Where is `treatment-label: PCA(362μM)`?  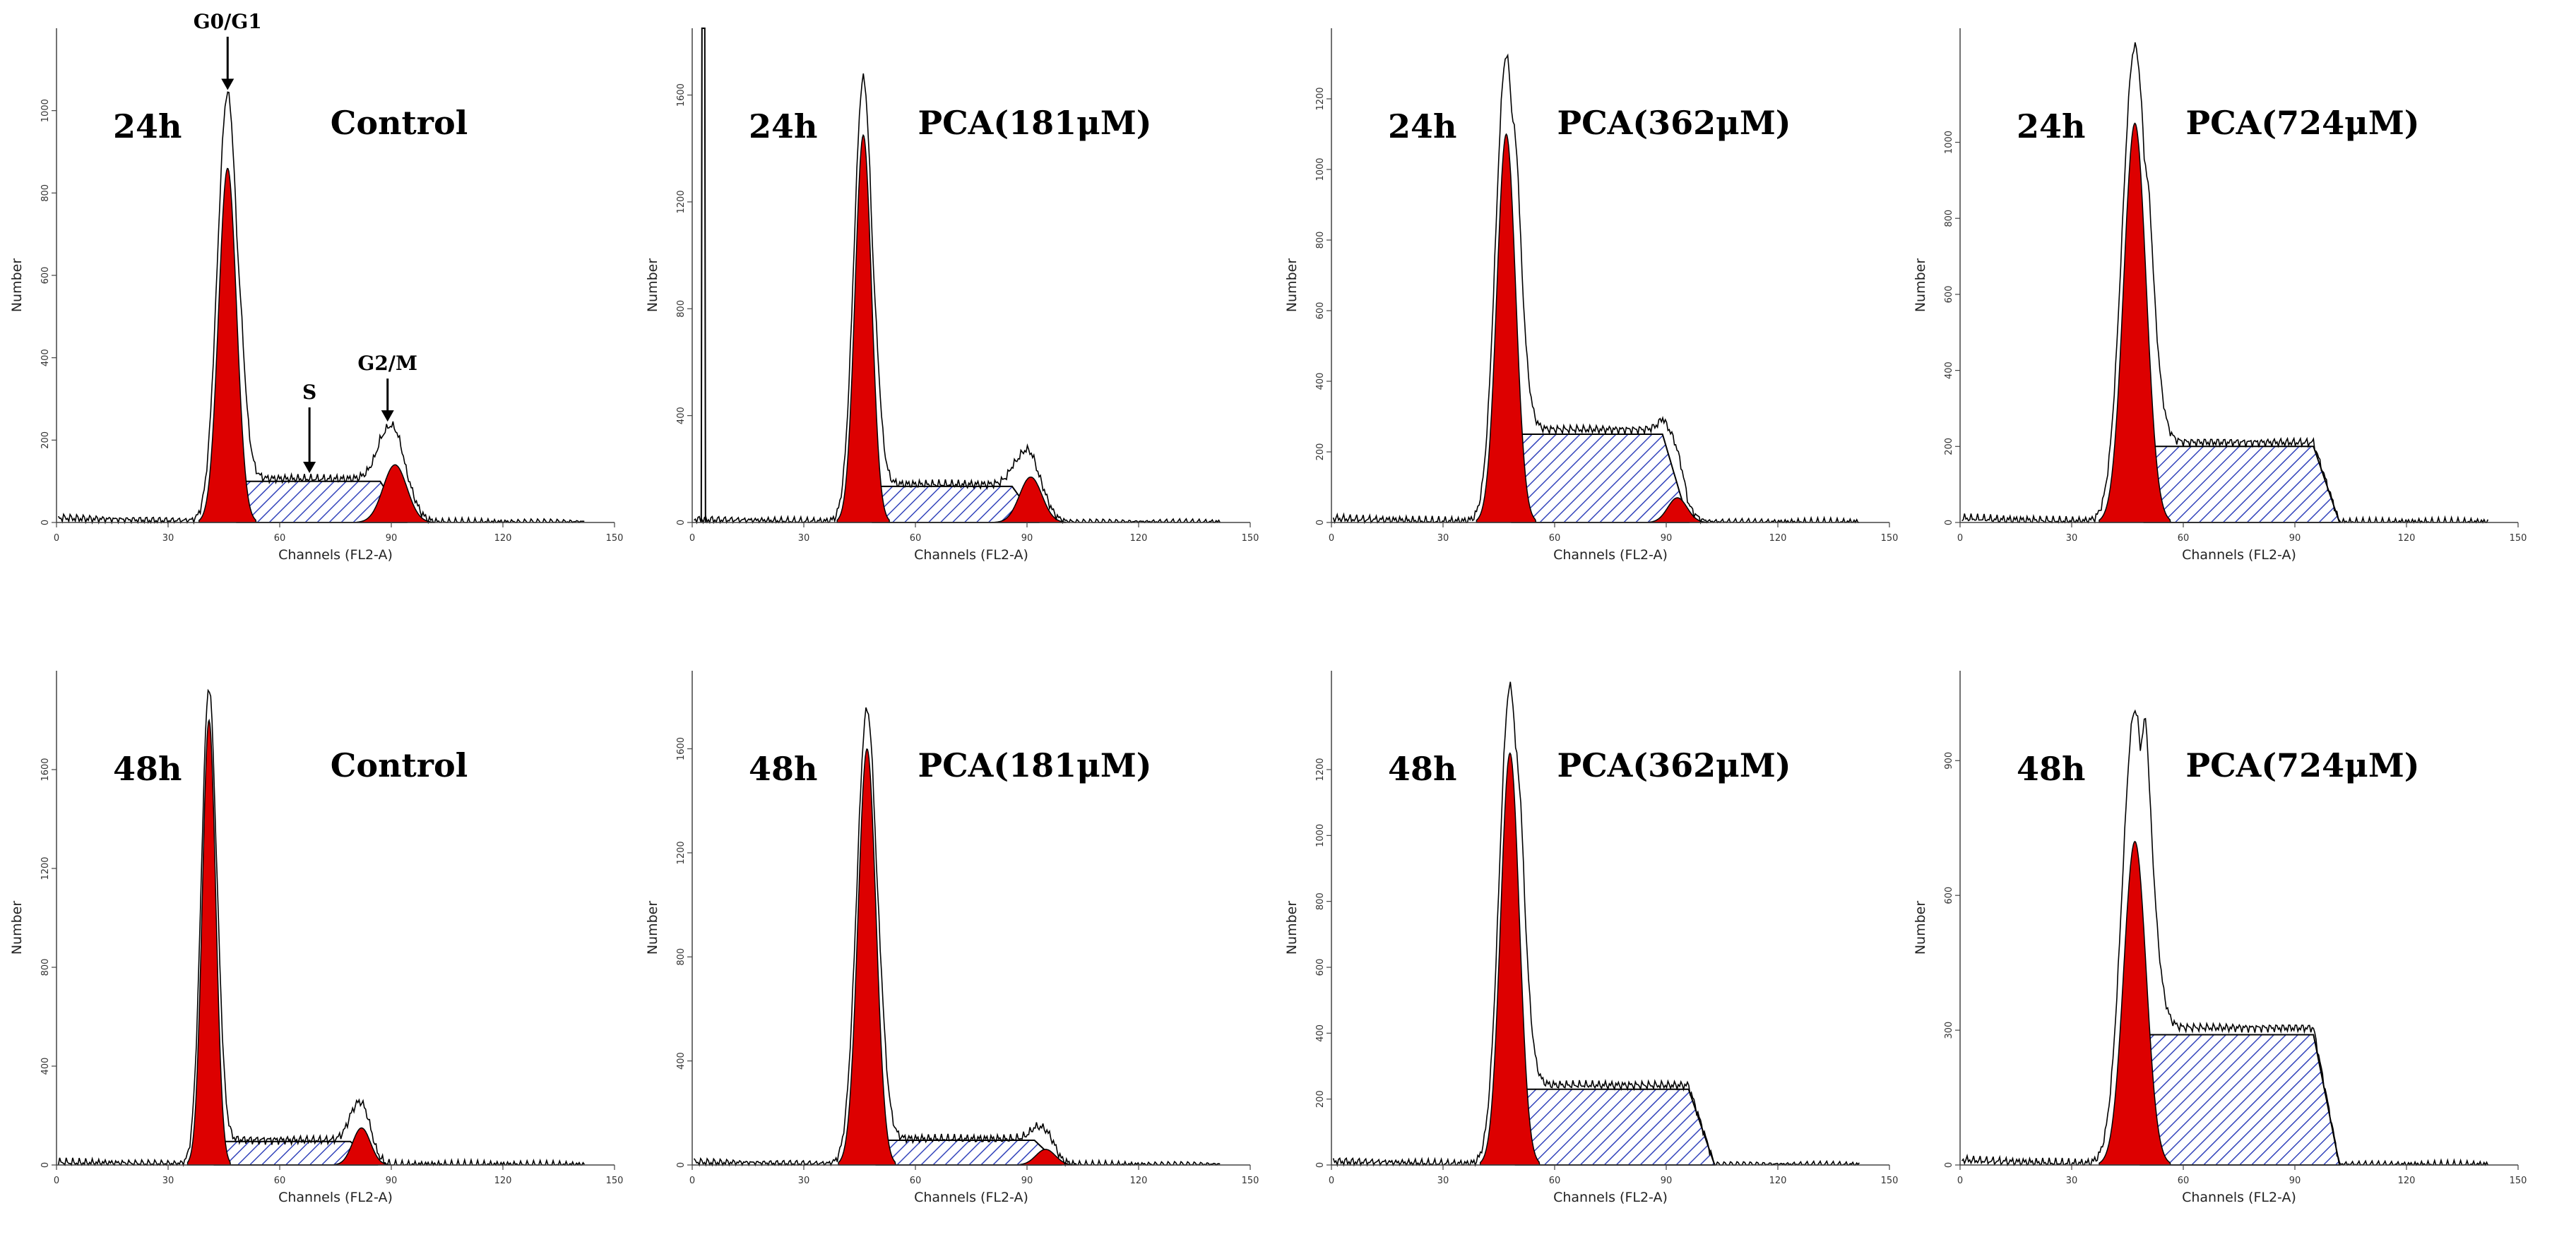 treatment-label: PCA(362μM) is located at coordinates (1674, 765).